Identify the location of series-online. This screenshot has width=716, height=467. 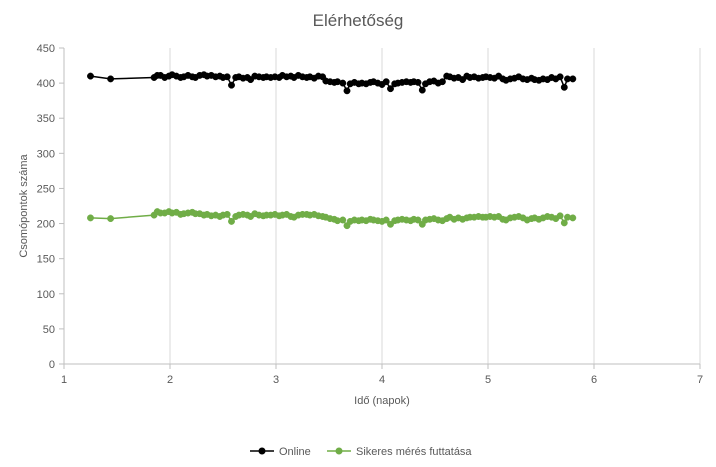
(332, 83).